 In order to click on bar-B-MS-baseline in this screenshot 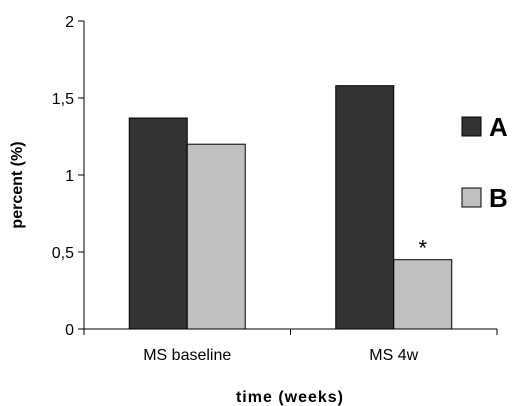, I will do `click(216, 236)`.